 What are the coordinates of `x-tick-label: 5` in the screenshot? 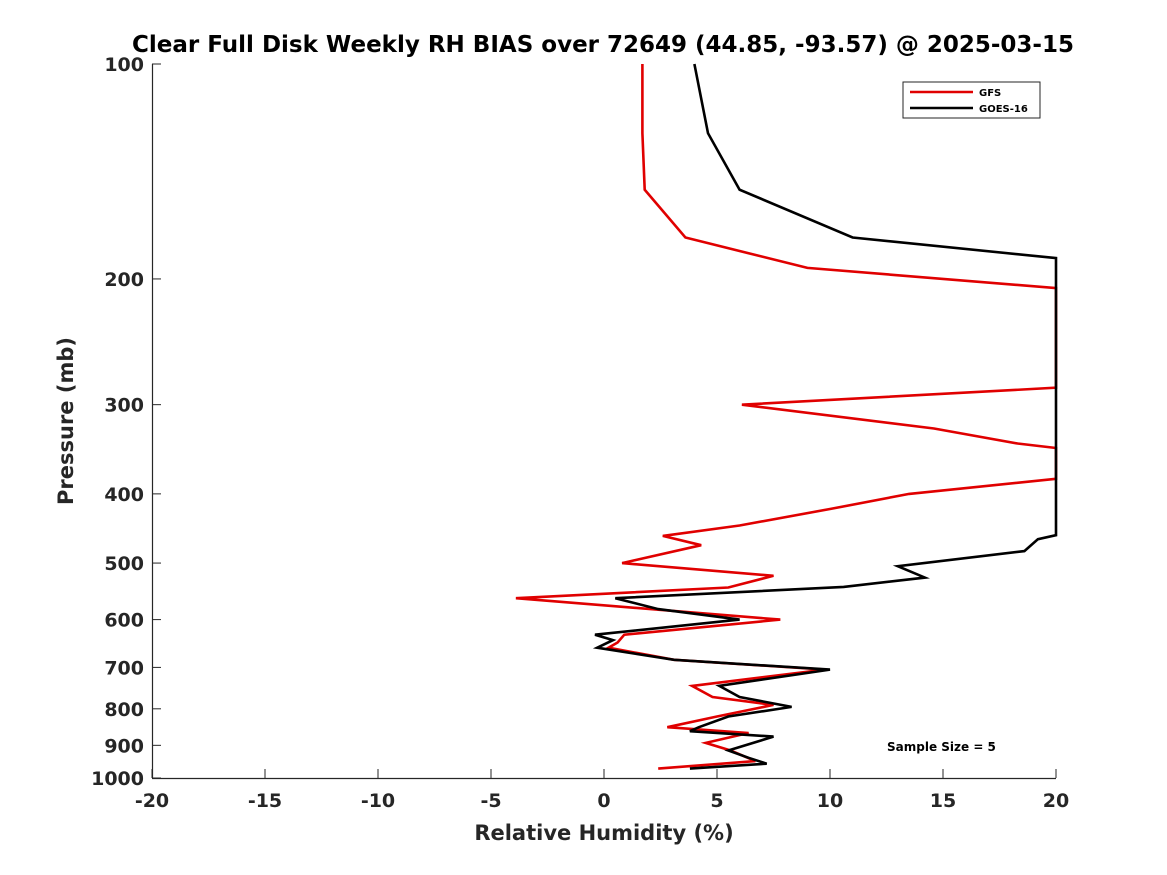 It's located at (716, 801).